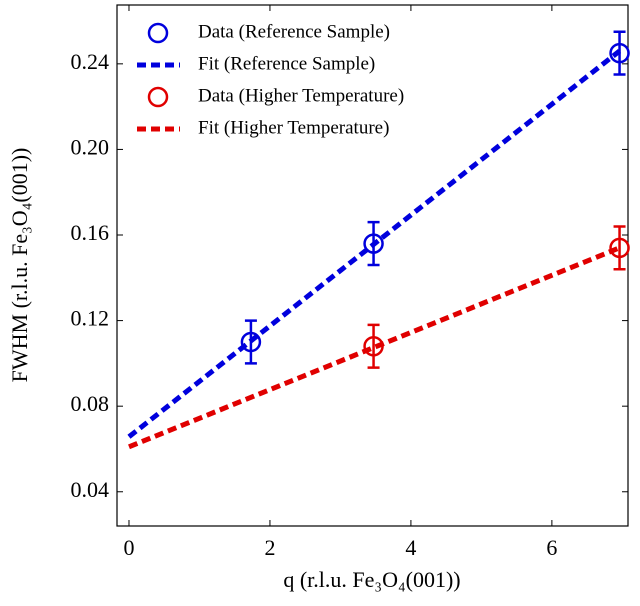  I want to click on x-tick-label: 4, so click(410, 547).